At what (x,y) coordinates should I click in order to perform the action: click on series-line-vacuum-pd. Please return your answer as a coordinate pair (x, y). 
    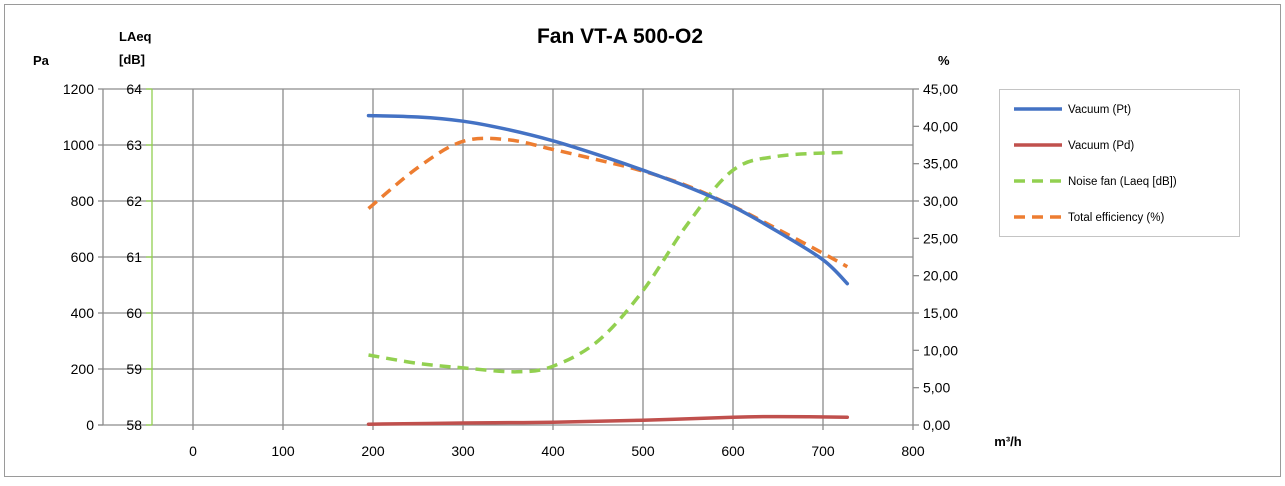
    Looking at the image, I should click on (608, 420).